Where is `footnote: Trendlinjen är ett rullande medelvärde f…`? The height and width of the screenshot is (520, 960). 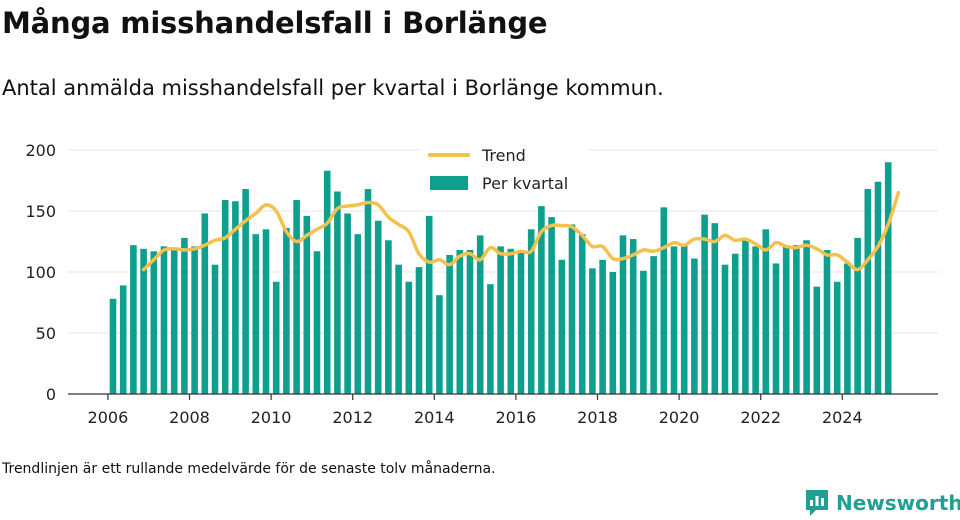 footnote: Trendlinjen är ett rullande medelvärde f… is located at coordinates (249, 469).